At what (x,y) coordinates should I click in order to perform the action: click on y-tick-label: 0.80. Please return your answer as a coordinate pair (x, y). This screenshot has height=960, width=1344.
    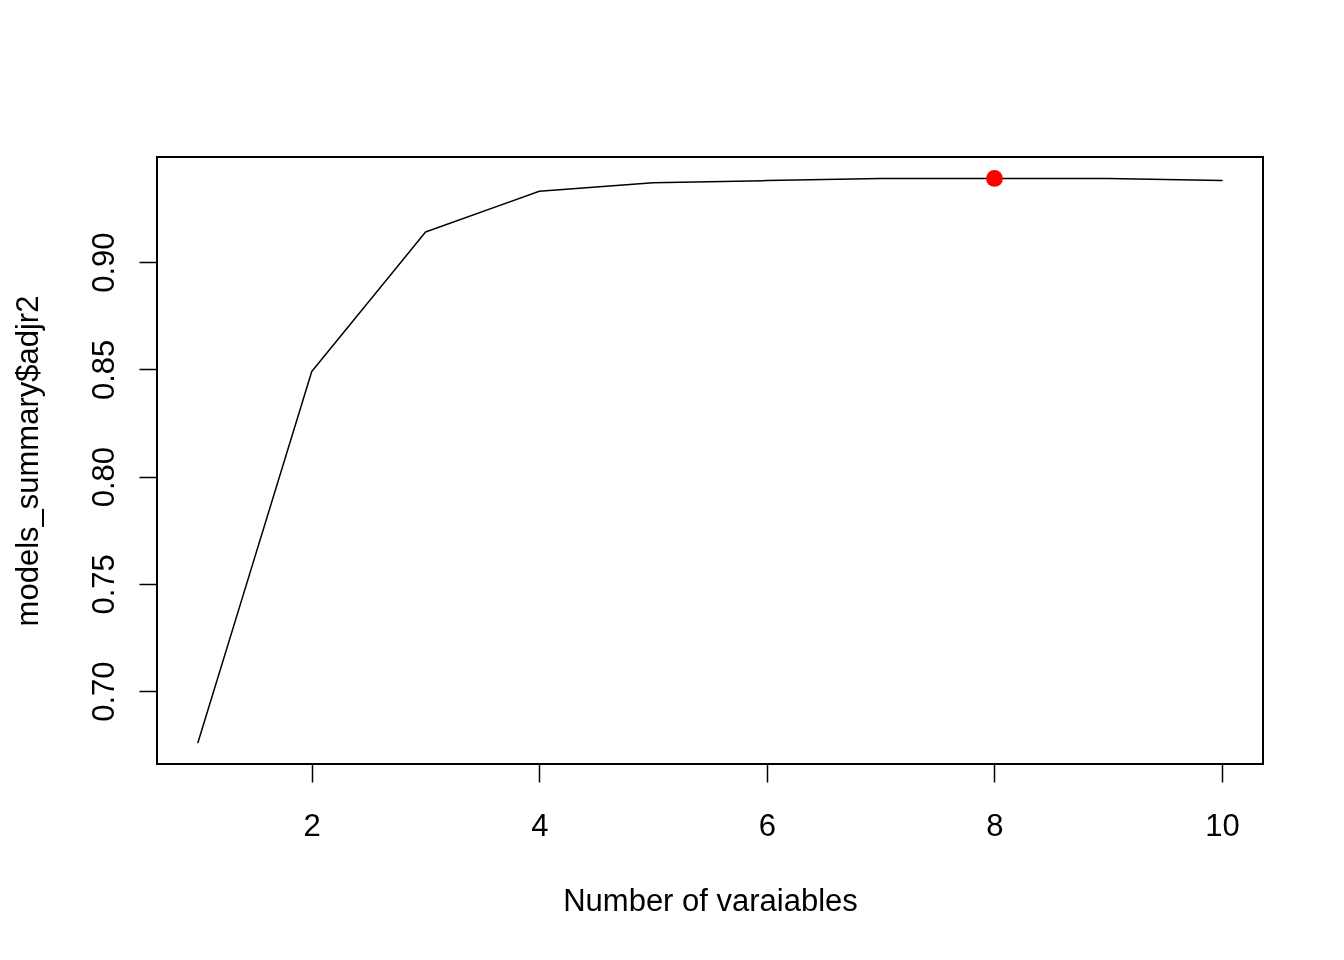
    Looking at the image, I should click on (103, 477).